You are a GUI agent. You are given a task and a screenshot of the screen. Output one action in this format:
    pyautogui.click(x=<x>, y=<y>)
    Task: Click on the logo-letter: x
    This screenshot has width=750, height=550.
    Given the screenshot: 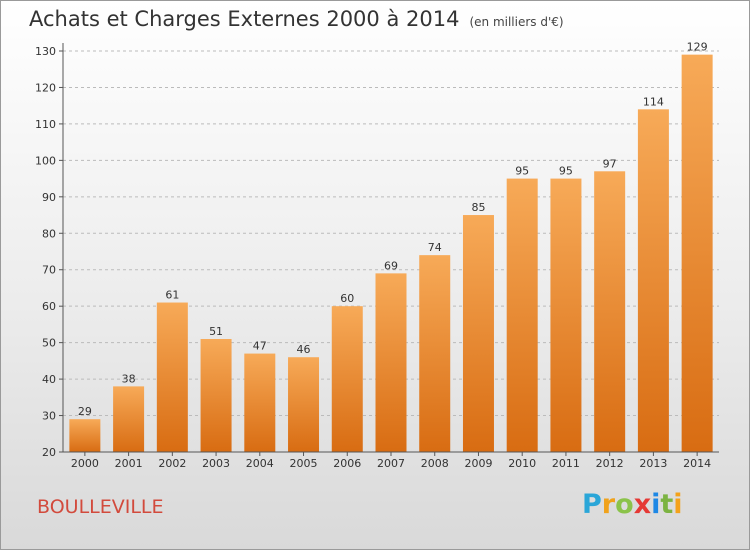 What is the action you would take?
    pyautogui.click(x=642, y=504)
    